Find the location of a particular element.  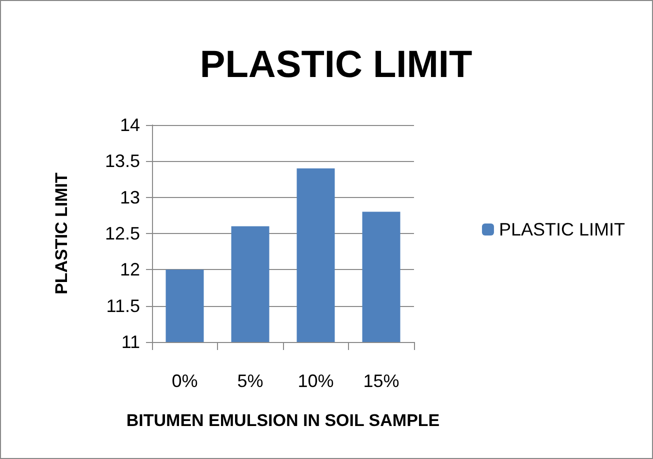

y-tick-label: 13.5 is located at coordinates (122, 161).